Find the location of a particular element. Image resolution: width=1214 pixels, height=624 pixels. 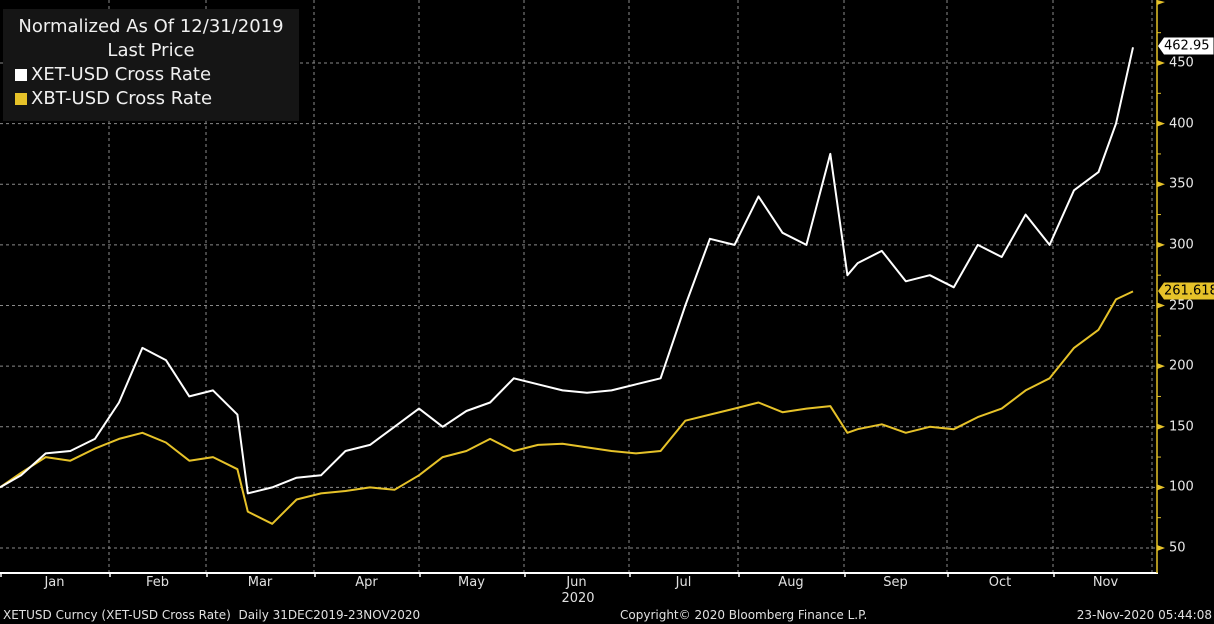

x-tick-label: May is located at coordinates (471, 582).